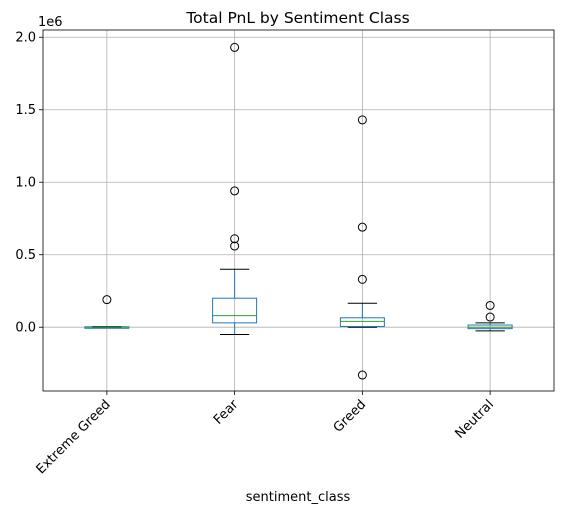 The width and height of the screenshot is (563, 515). What do you see at coordinates (298, 497) in the screenshot?
I see `x-axis-label: sentiment_class` at bounding box center [298, 497].